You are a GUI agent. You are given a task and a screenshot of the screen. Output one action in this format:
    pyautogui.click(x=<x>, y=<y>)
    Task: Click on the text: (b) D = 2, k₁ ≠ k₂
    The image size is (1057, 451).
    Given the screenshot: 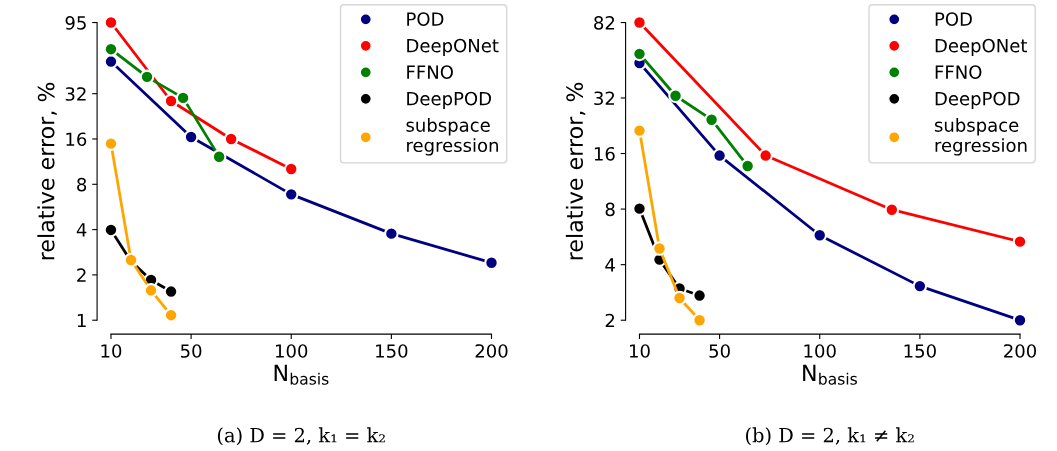 What is the action you would take?
    pyautogui.click(x=829, y=436)
    